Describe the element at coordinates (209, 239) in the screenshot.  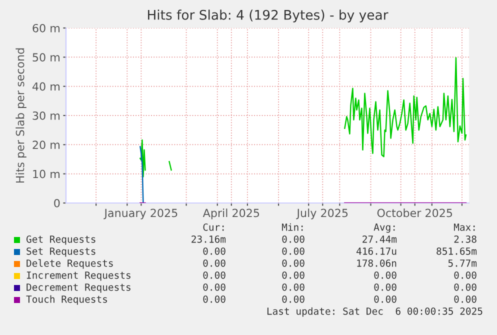
I see `text: 23.16m` at that location.